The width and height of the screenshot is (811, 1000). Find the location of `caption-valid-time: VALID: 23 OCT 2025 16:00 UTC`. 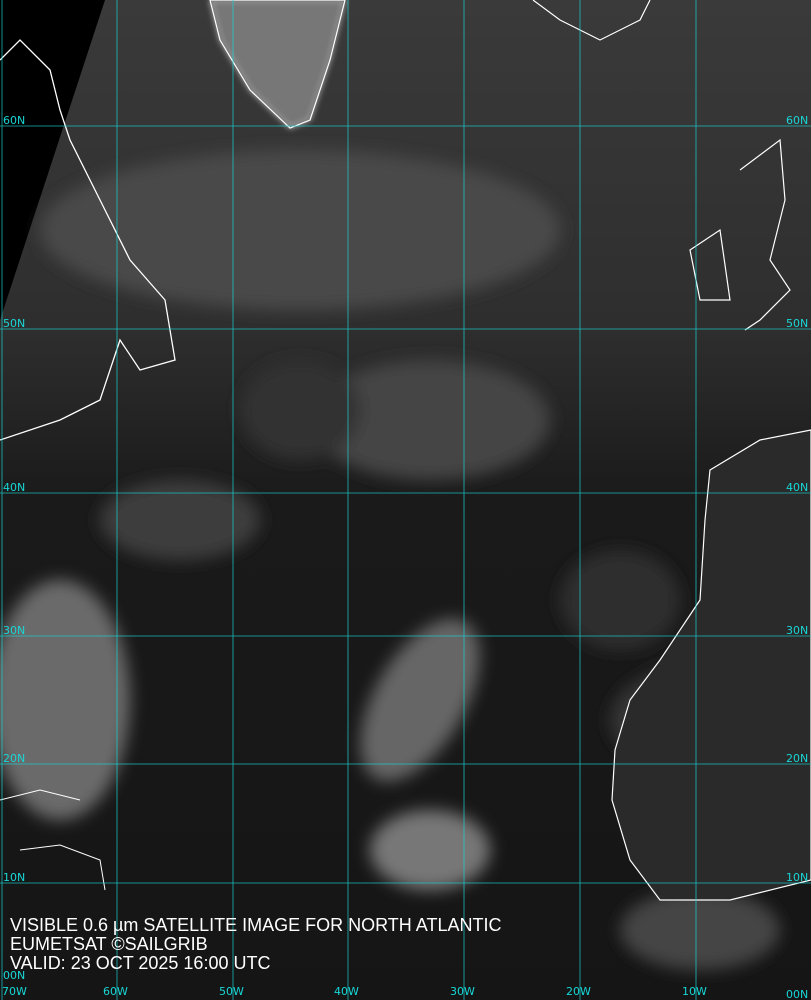

caption-valid-time: VALID: 23 OCT 2025 16:00 UTC is located at coordinates (140, 963).